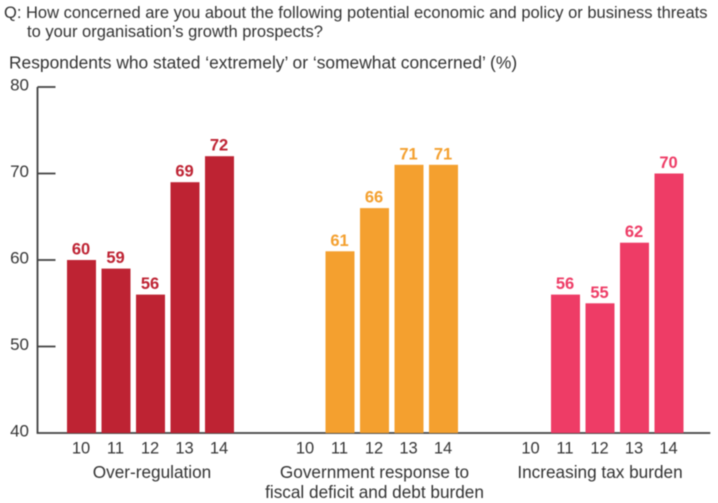  I want to click on svg-text: Increasing tax burden, so click(599, 472).